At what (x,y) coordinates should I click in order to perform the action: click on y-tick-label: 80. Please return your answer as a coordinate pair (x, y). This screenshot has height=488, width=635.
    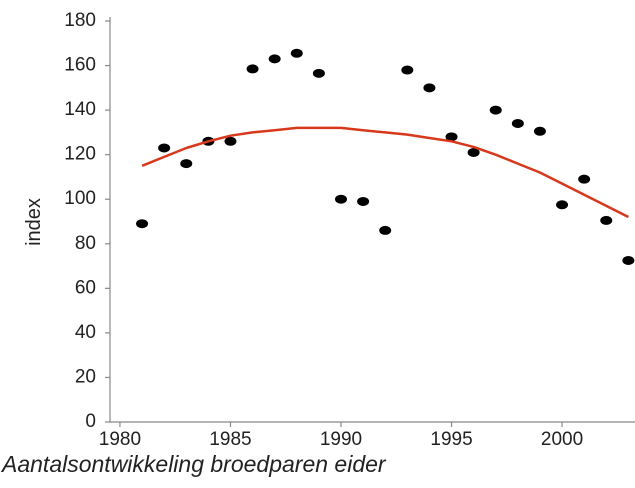
    Looking at the image, I should click on (85, 243).